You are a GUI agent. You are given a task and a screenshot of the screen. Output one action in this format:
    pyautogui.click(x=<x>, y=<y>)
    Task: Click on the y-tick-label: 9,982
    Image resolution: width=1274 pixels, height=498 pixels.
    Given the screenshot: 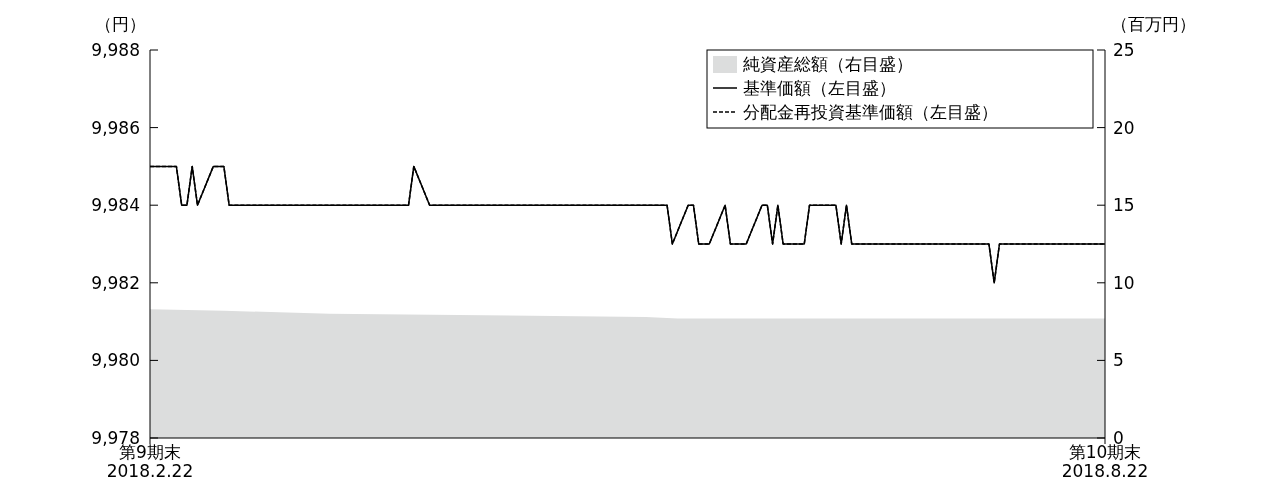 What is the action you would take?
    pyautogui.click(x=115, y=282)
    